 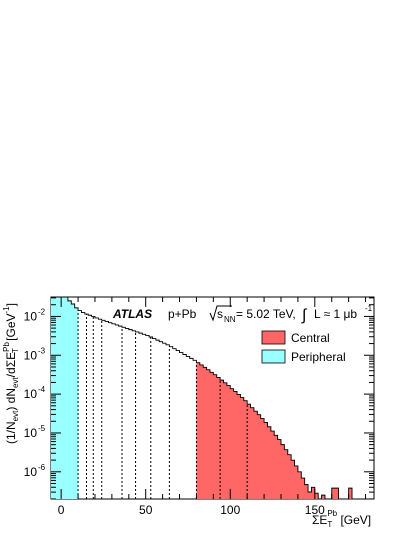 What do you see at coordinates (61, 510) in the screenshot?
I see `x-tick-label: 0` at bounding box center [61, 510].